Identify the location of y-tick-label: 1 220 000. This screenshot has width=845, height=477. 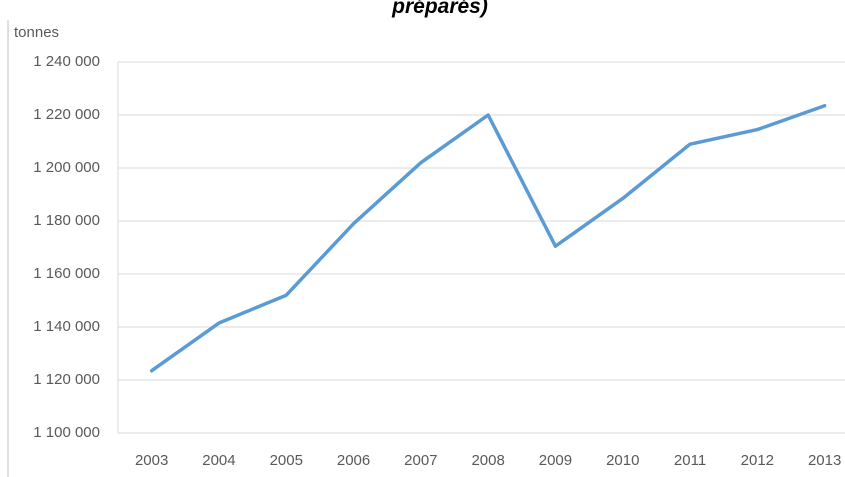
(66, 114).